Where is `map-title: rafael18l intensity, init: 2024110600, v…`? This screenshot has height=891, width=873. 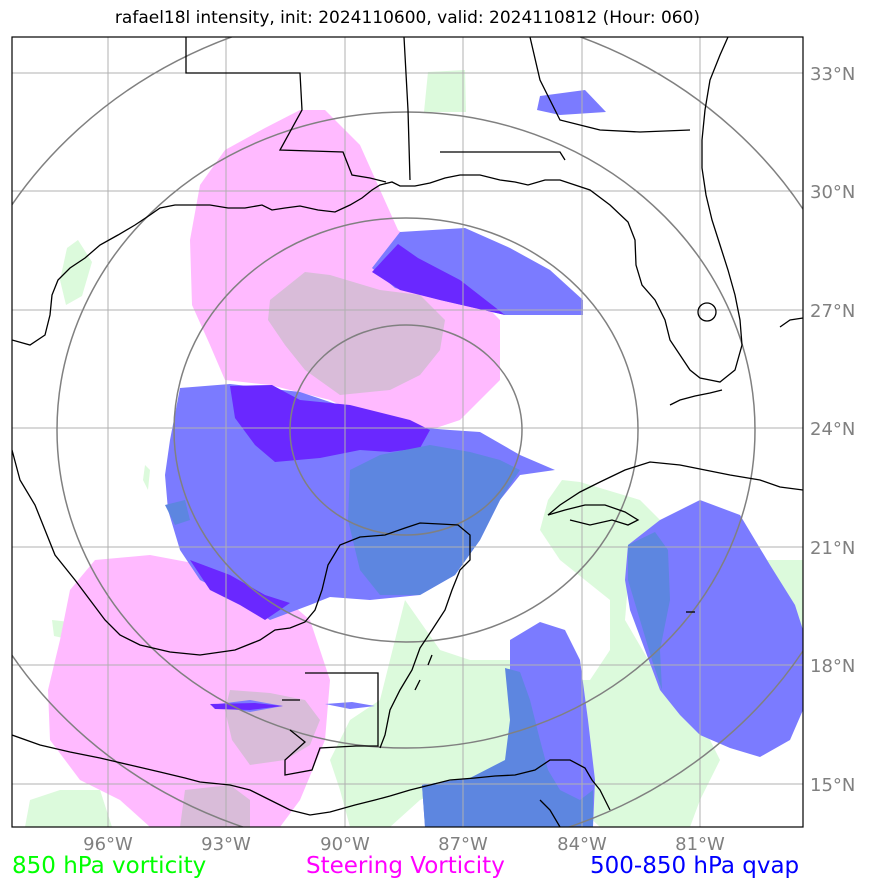 map-title: rafael18l intensity, init: 2024110600, v… is located at coordinates (407, 18).